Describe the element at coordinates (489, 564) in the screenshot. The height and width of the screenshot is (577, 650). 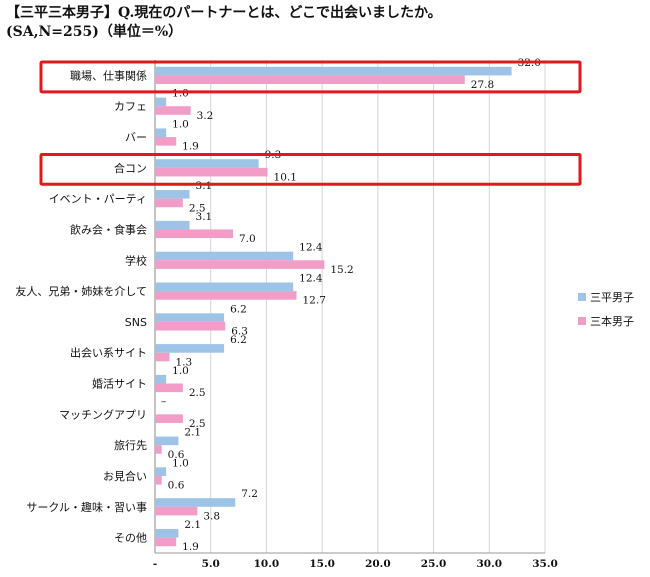
I see `x-tick-label: 30.0` at that location.